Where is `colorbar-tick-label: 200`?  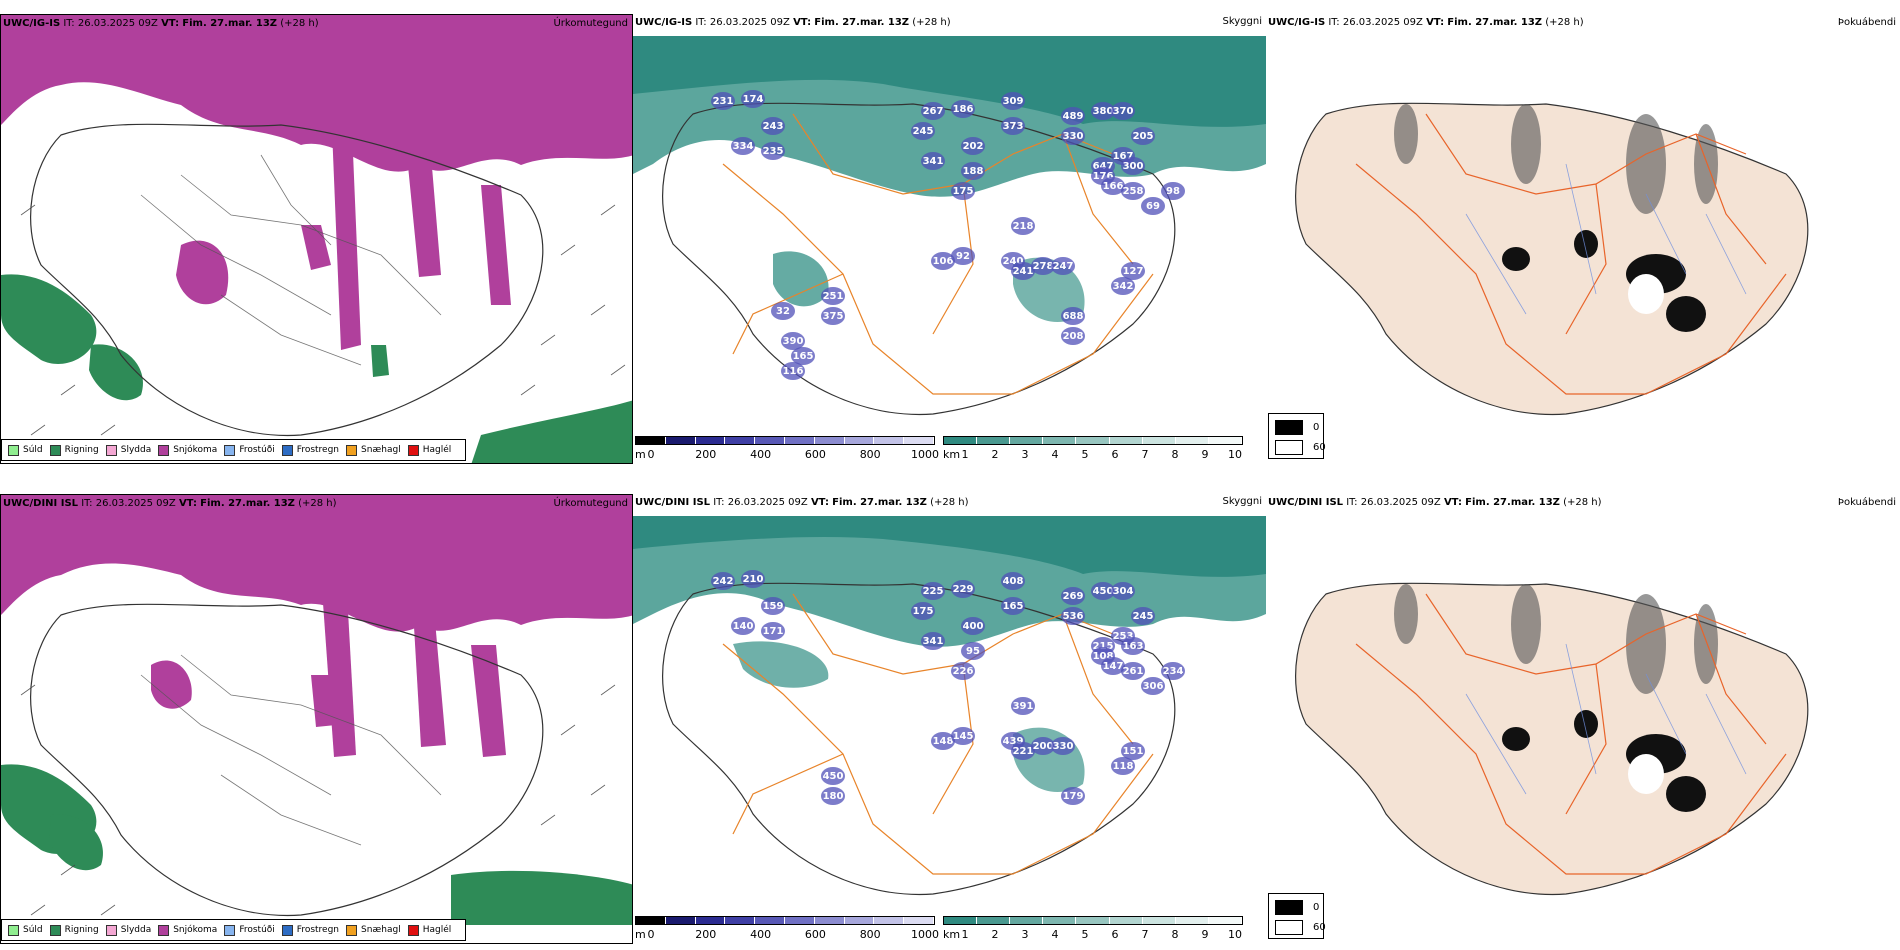 colorbar-tick-label: 200 is located at coordinates (706, 934).